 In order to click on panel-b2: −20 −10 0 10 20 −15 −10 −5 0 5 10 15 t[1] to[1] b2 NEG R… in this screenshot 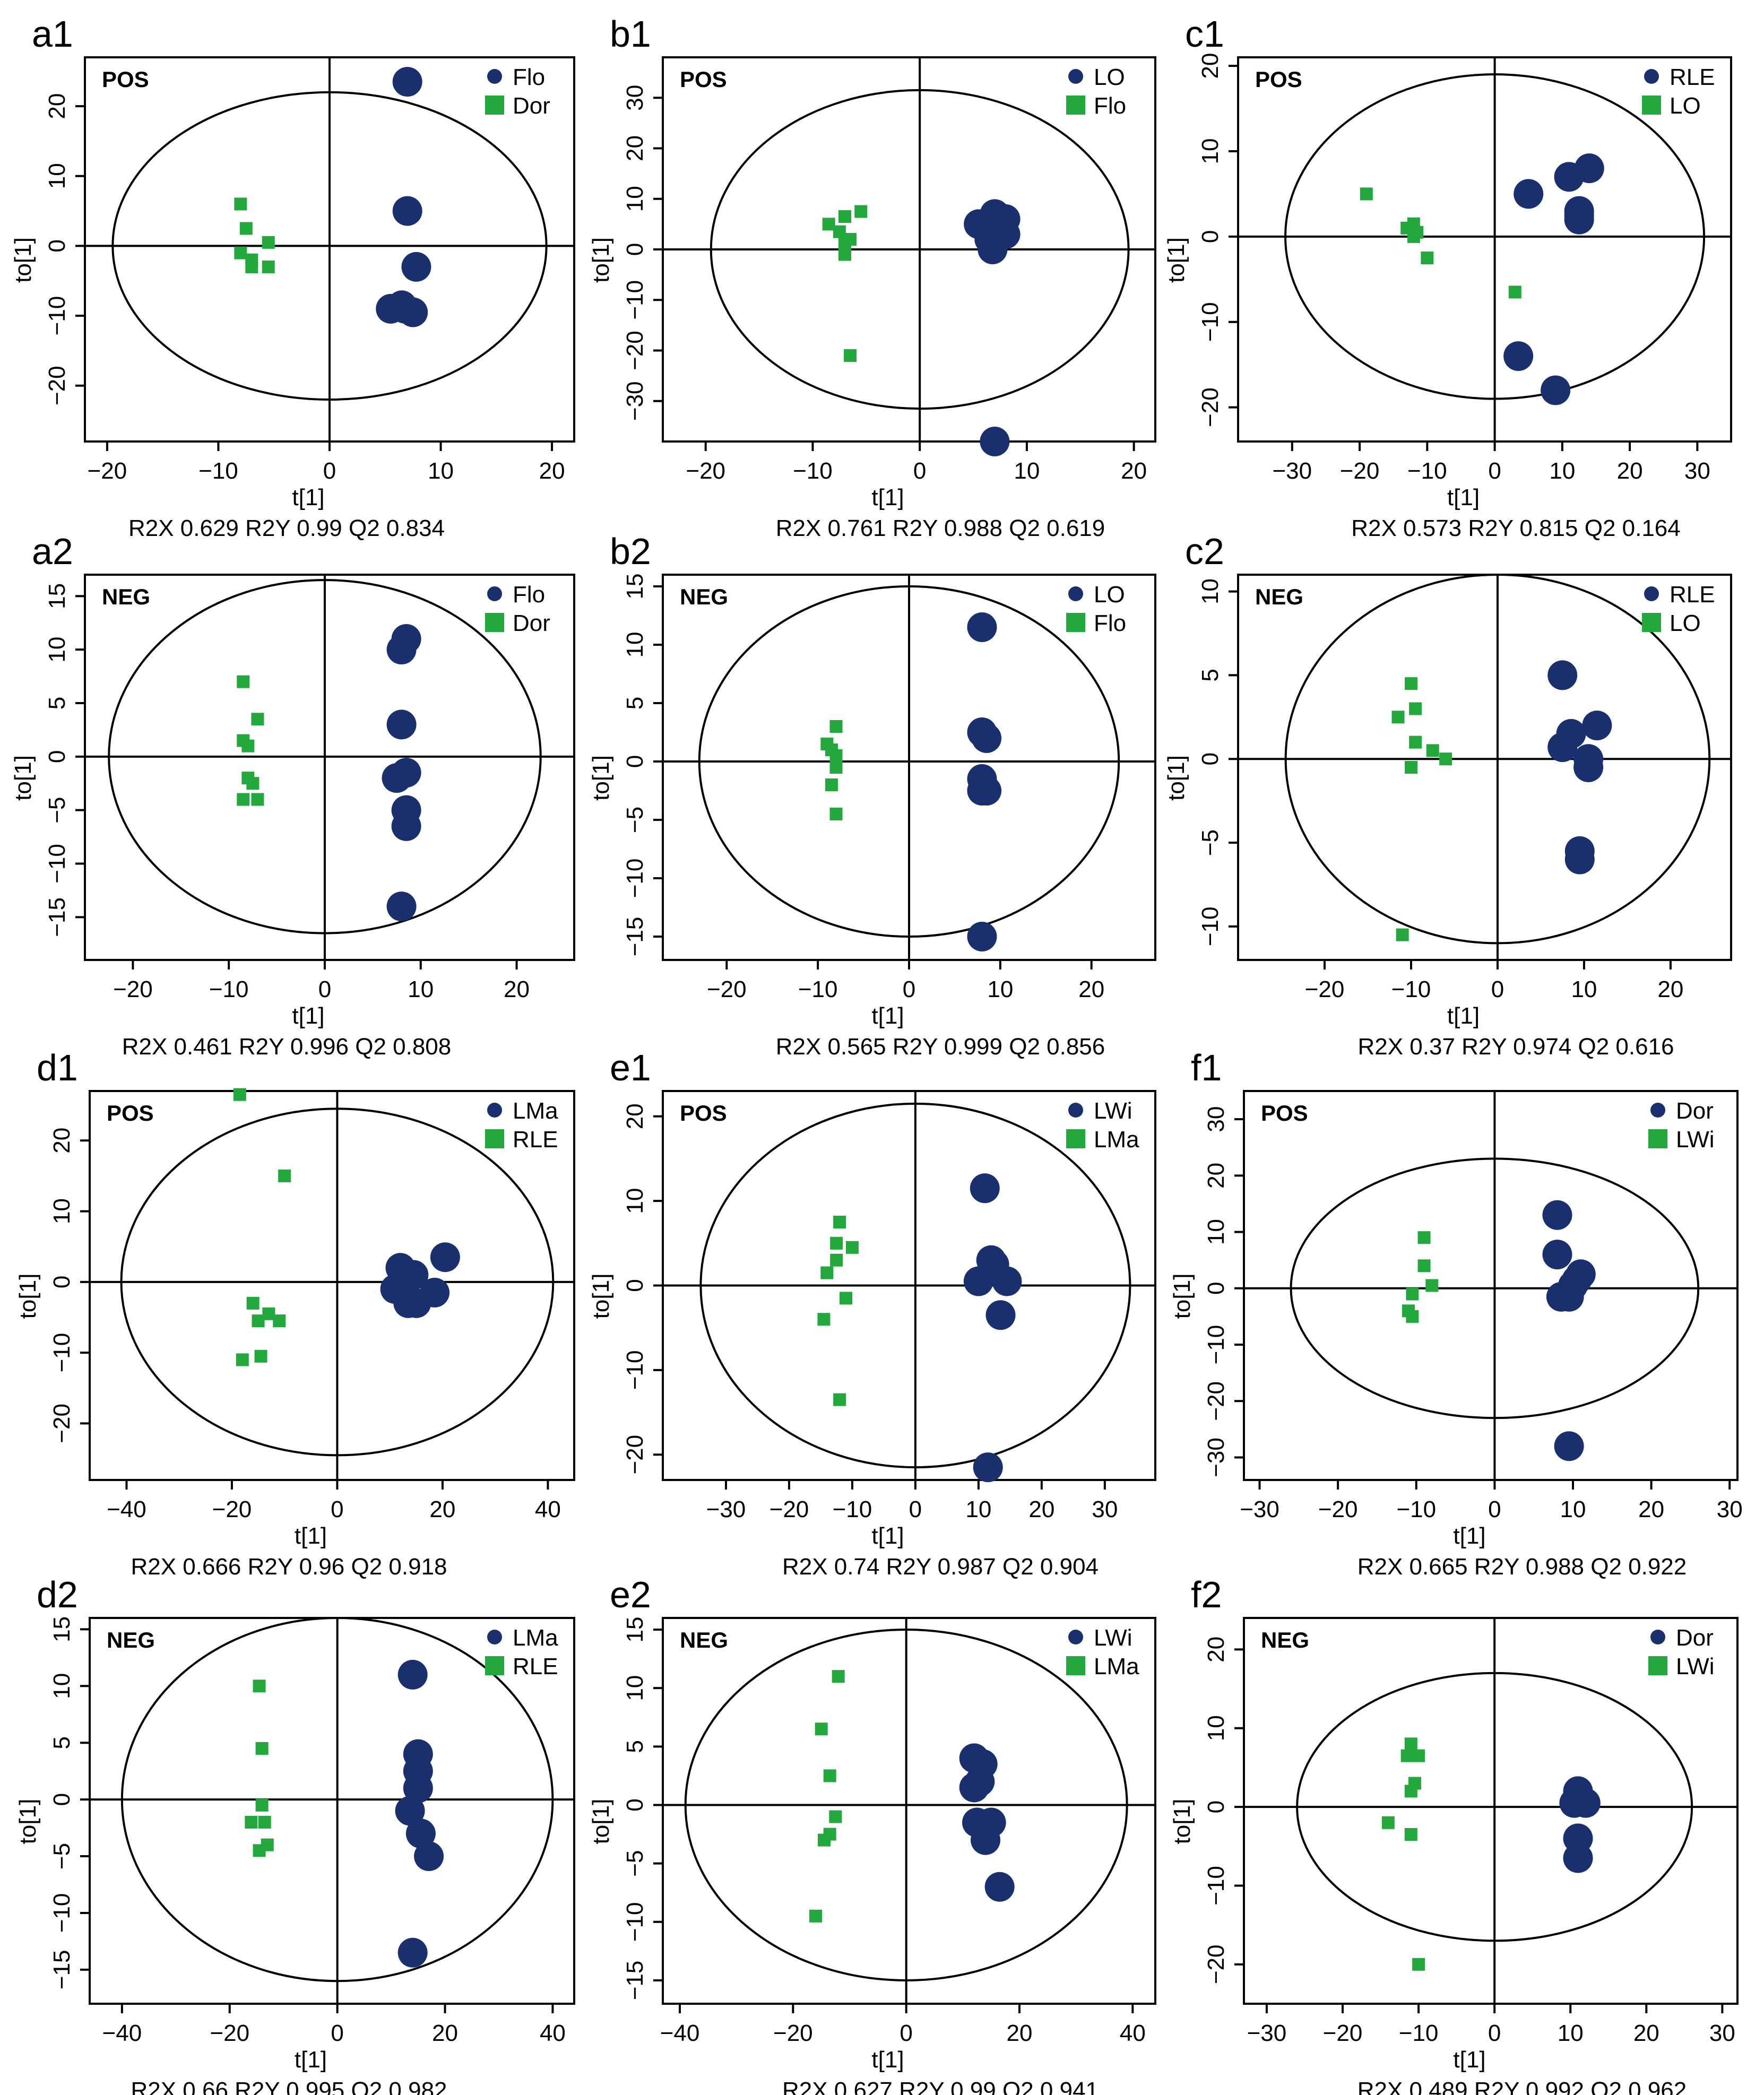, I will do `click(872, 795)`.